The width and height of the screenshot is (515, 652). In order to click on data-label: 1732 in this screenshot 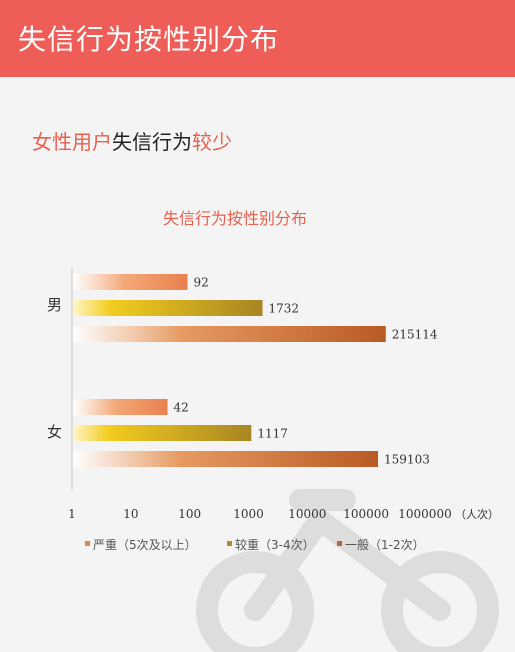, I will do `click(284, 309)`.